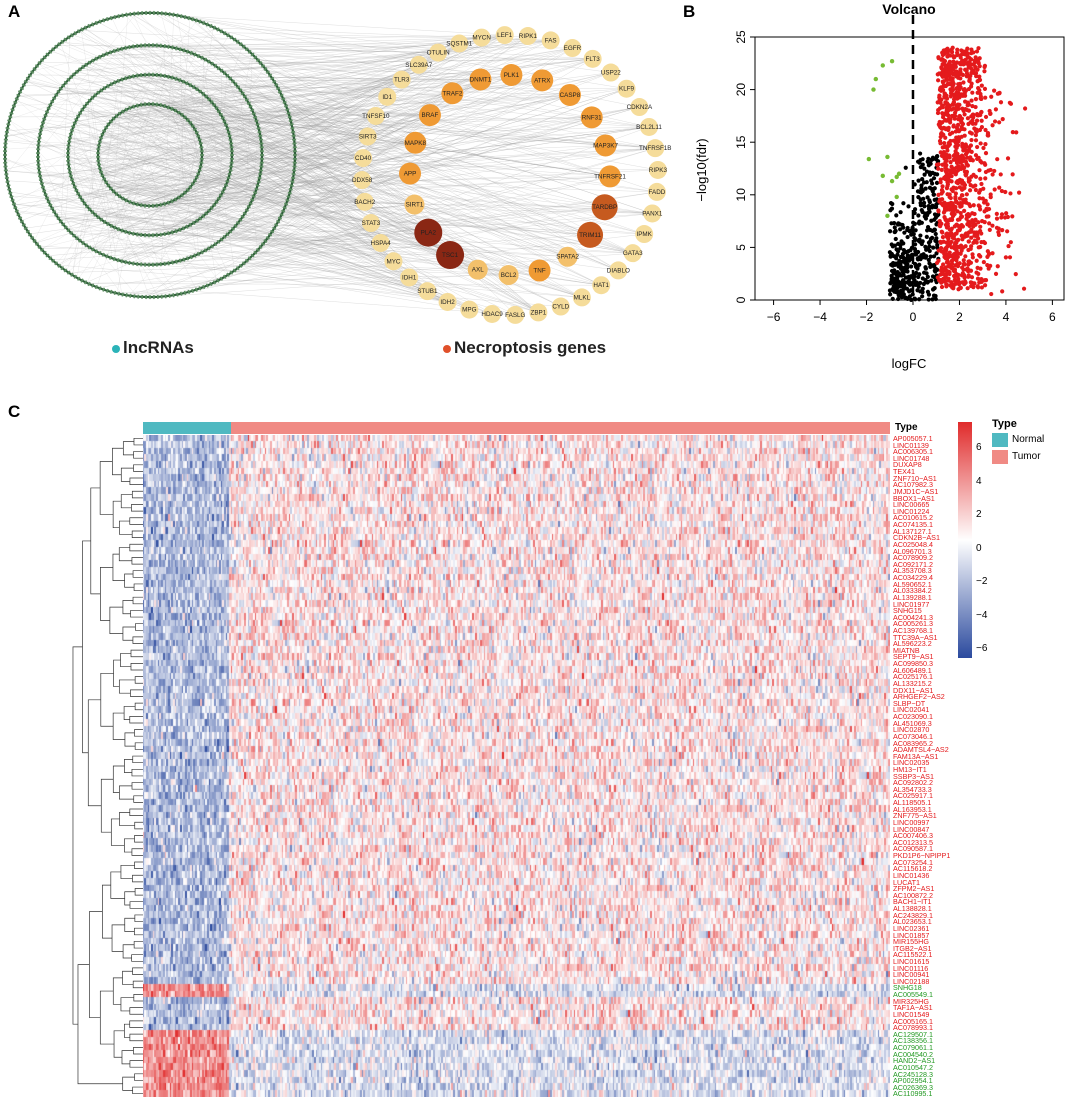 This screenshot has width=1065, height=1098. Describe the element at coordinates (741, 37) in the screenshot. I see `y-tick-label: 25` at that location.